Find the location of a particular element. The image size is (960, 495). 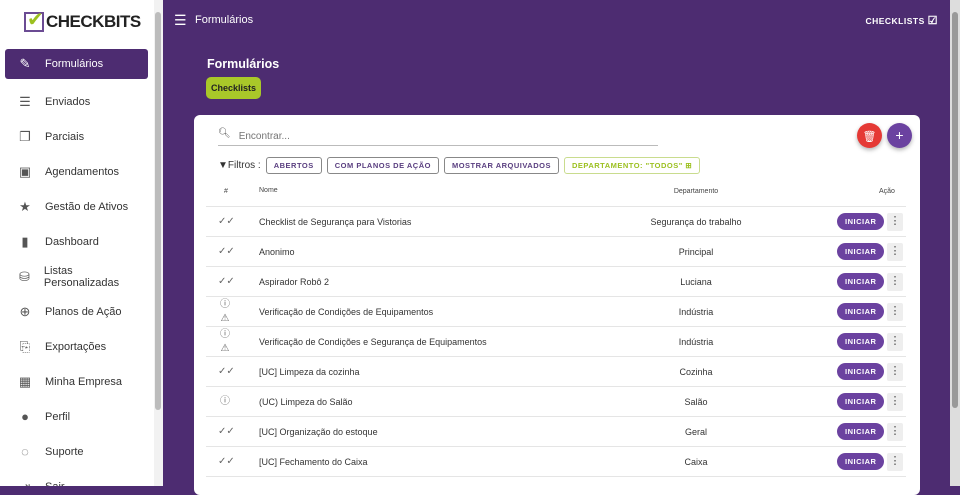

top-bar: ☰ Formulários CHECKLISTS ☑ is located at coordinates (556, 20).